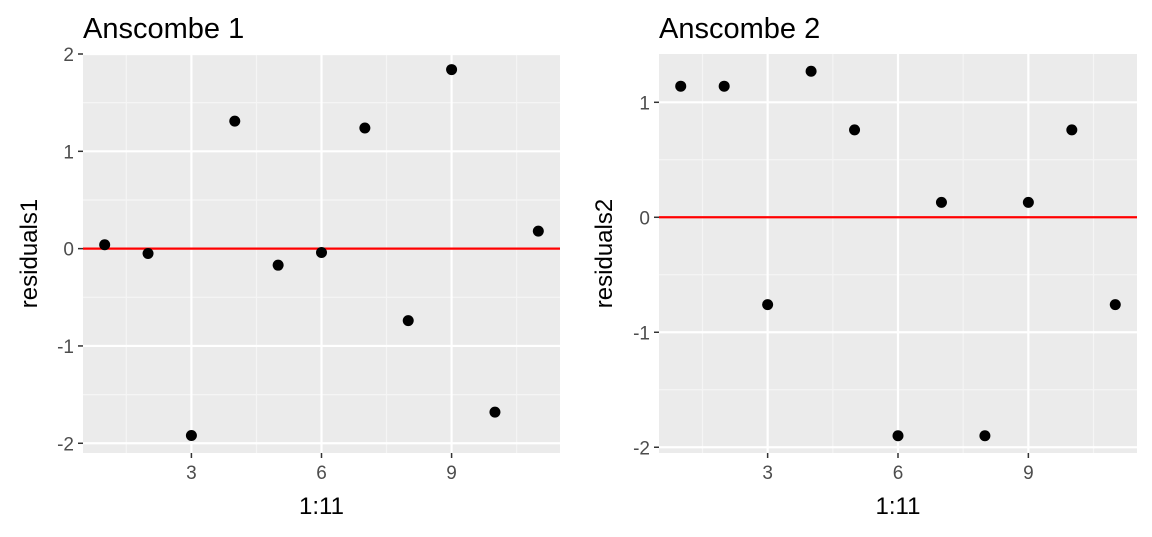  I want to click on chart-title: Anscombe 1, so click(163, 29).